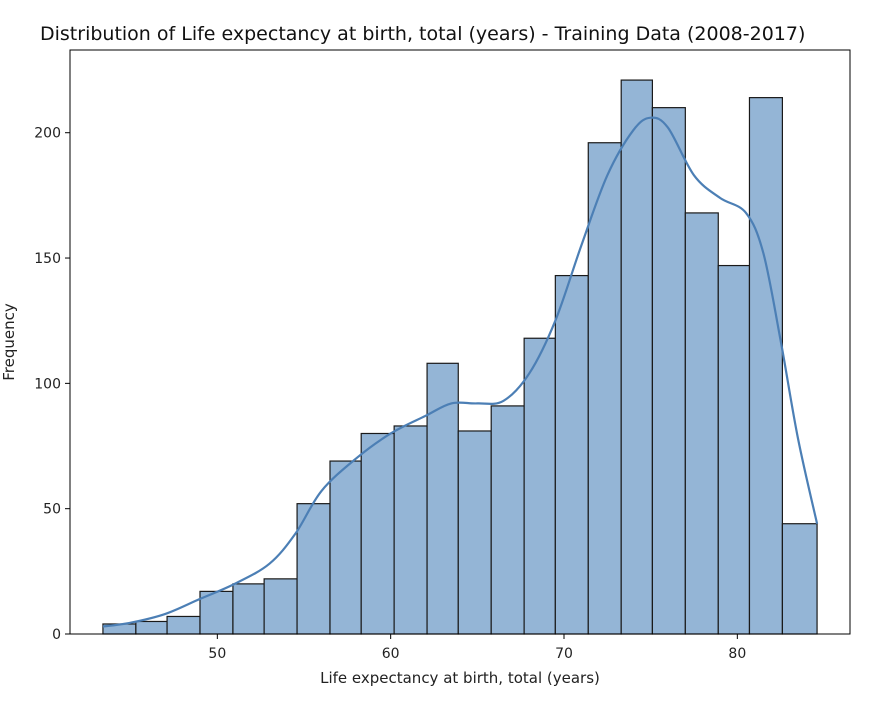 The image size is (876, 720). I want to click on x-tick-label: 70, so click(564, 654).